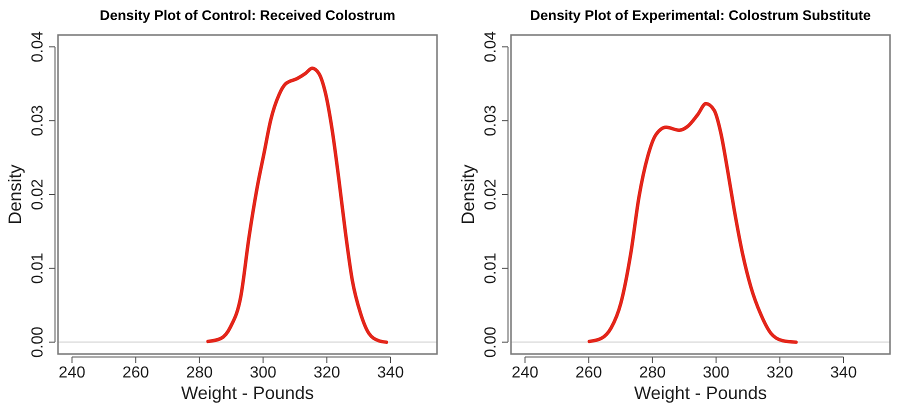  I want to click on chart-title: Density Plot of Experimental: Colostrum Substitute, so click(701, 15).